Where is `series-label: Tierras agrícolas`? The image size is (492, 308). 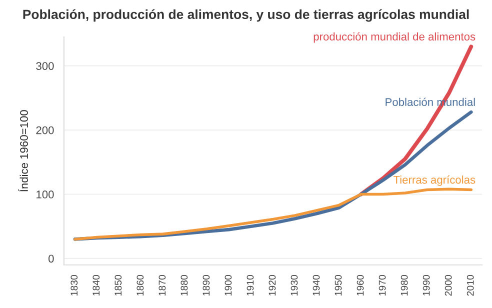
series-label: Tierras agrícolas is located at coordinates (434, 180).